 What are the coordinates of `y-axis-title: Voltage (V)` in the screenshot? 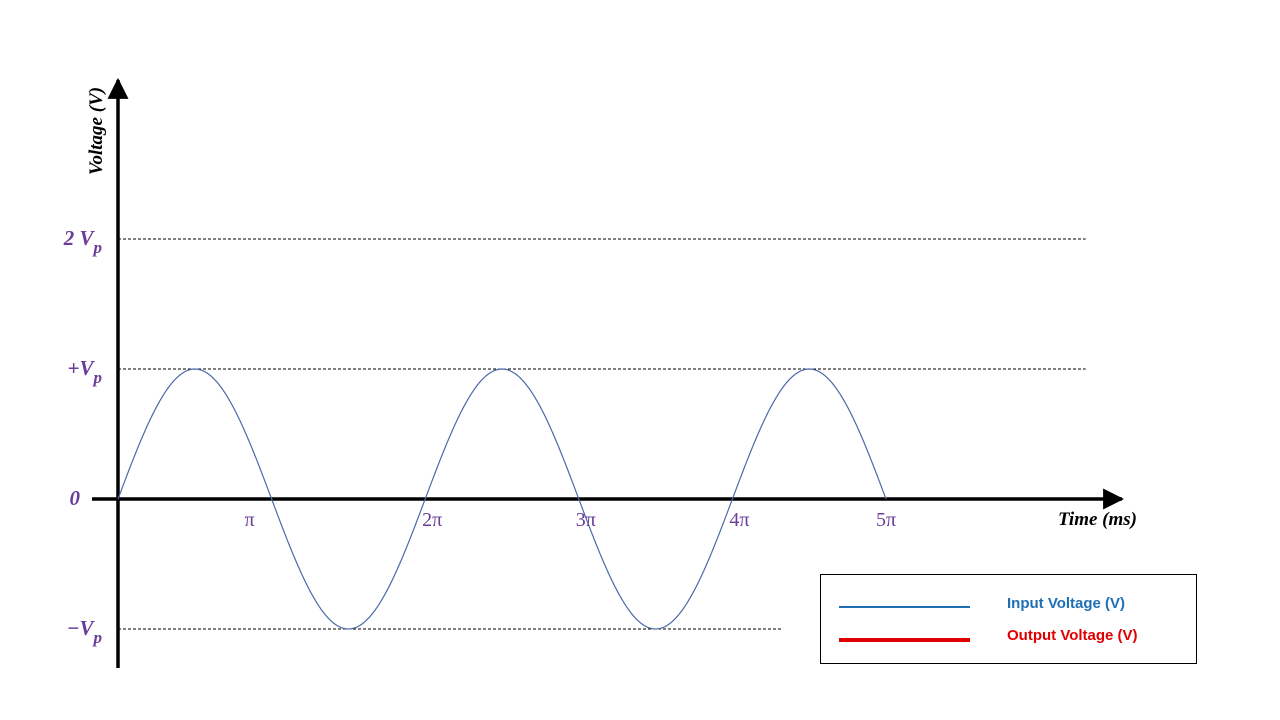 It's located at (96, 131).